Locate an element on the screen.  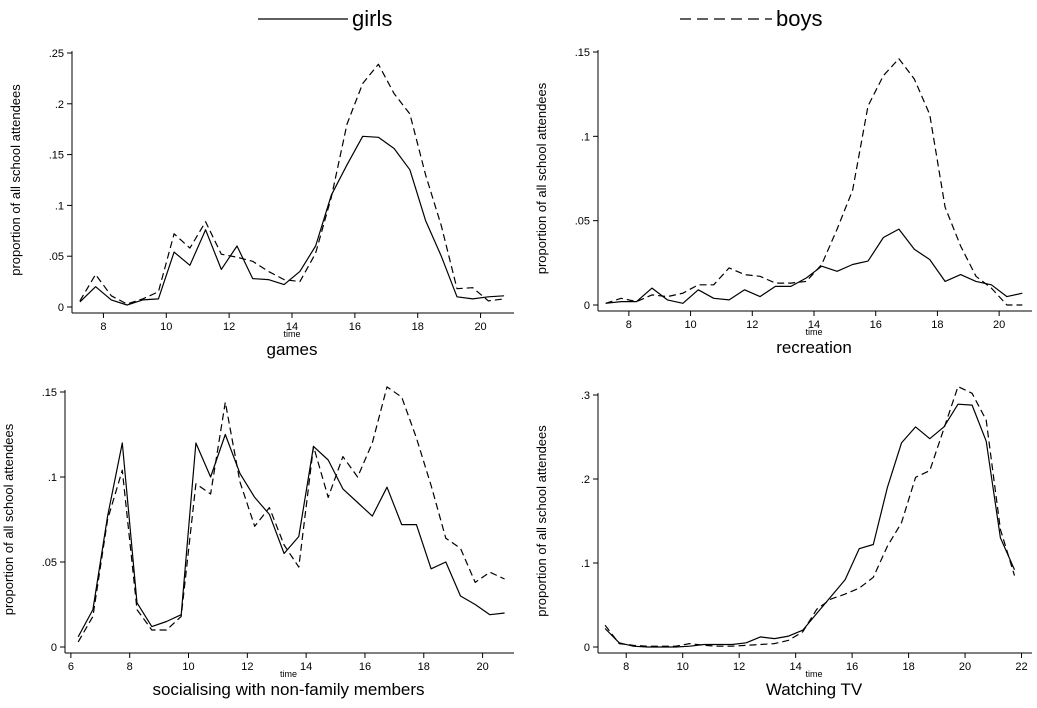
legend-label-boys: boys is located at coordinates (799, 18).